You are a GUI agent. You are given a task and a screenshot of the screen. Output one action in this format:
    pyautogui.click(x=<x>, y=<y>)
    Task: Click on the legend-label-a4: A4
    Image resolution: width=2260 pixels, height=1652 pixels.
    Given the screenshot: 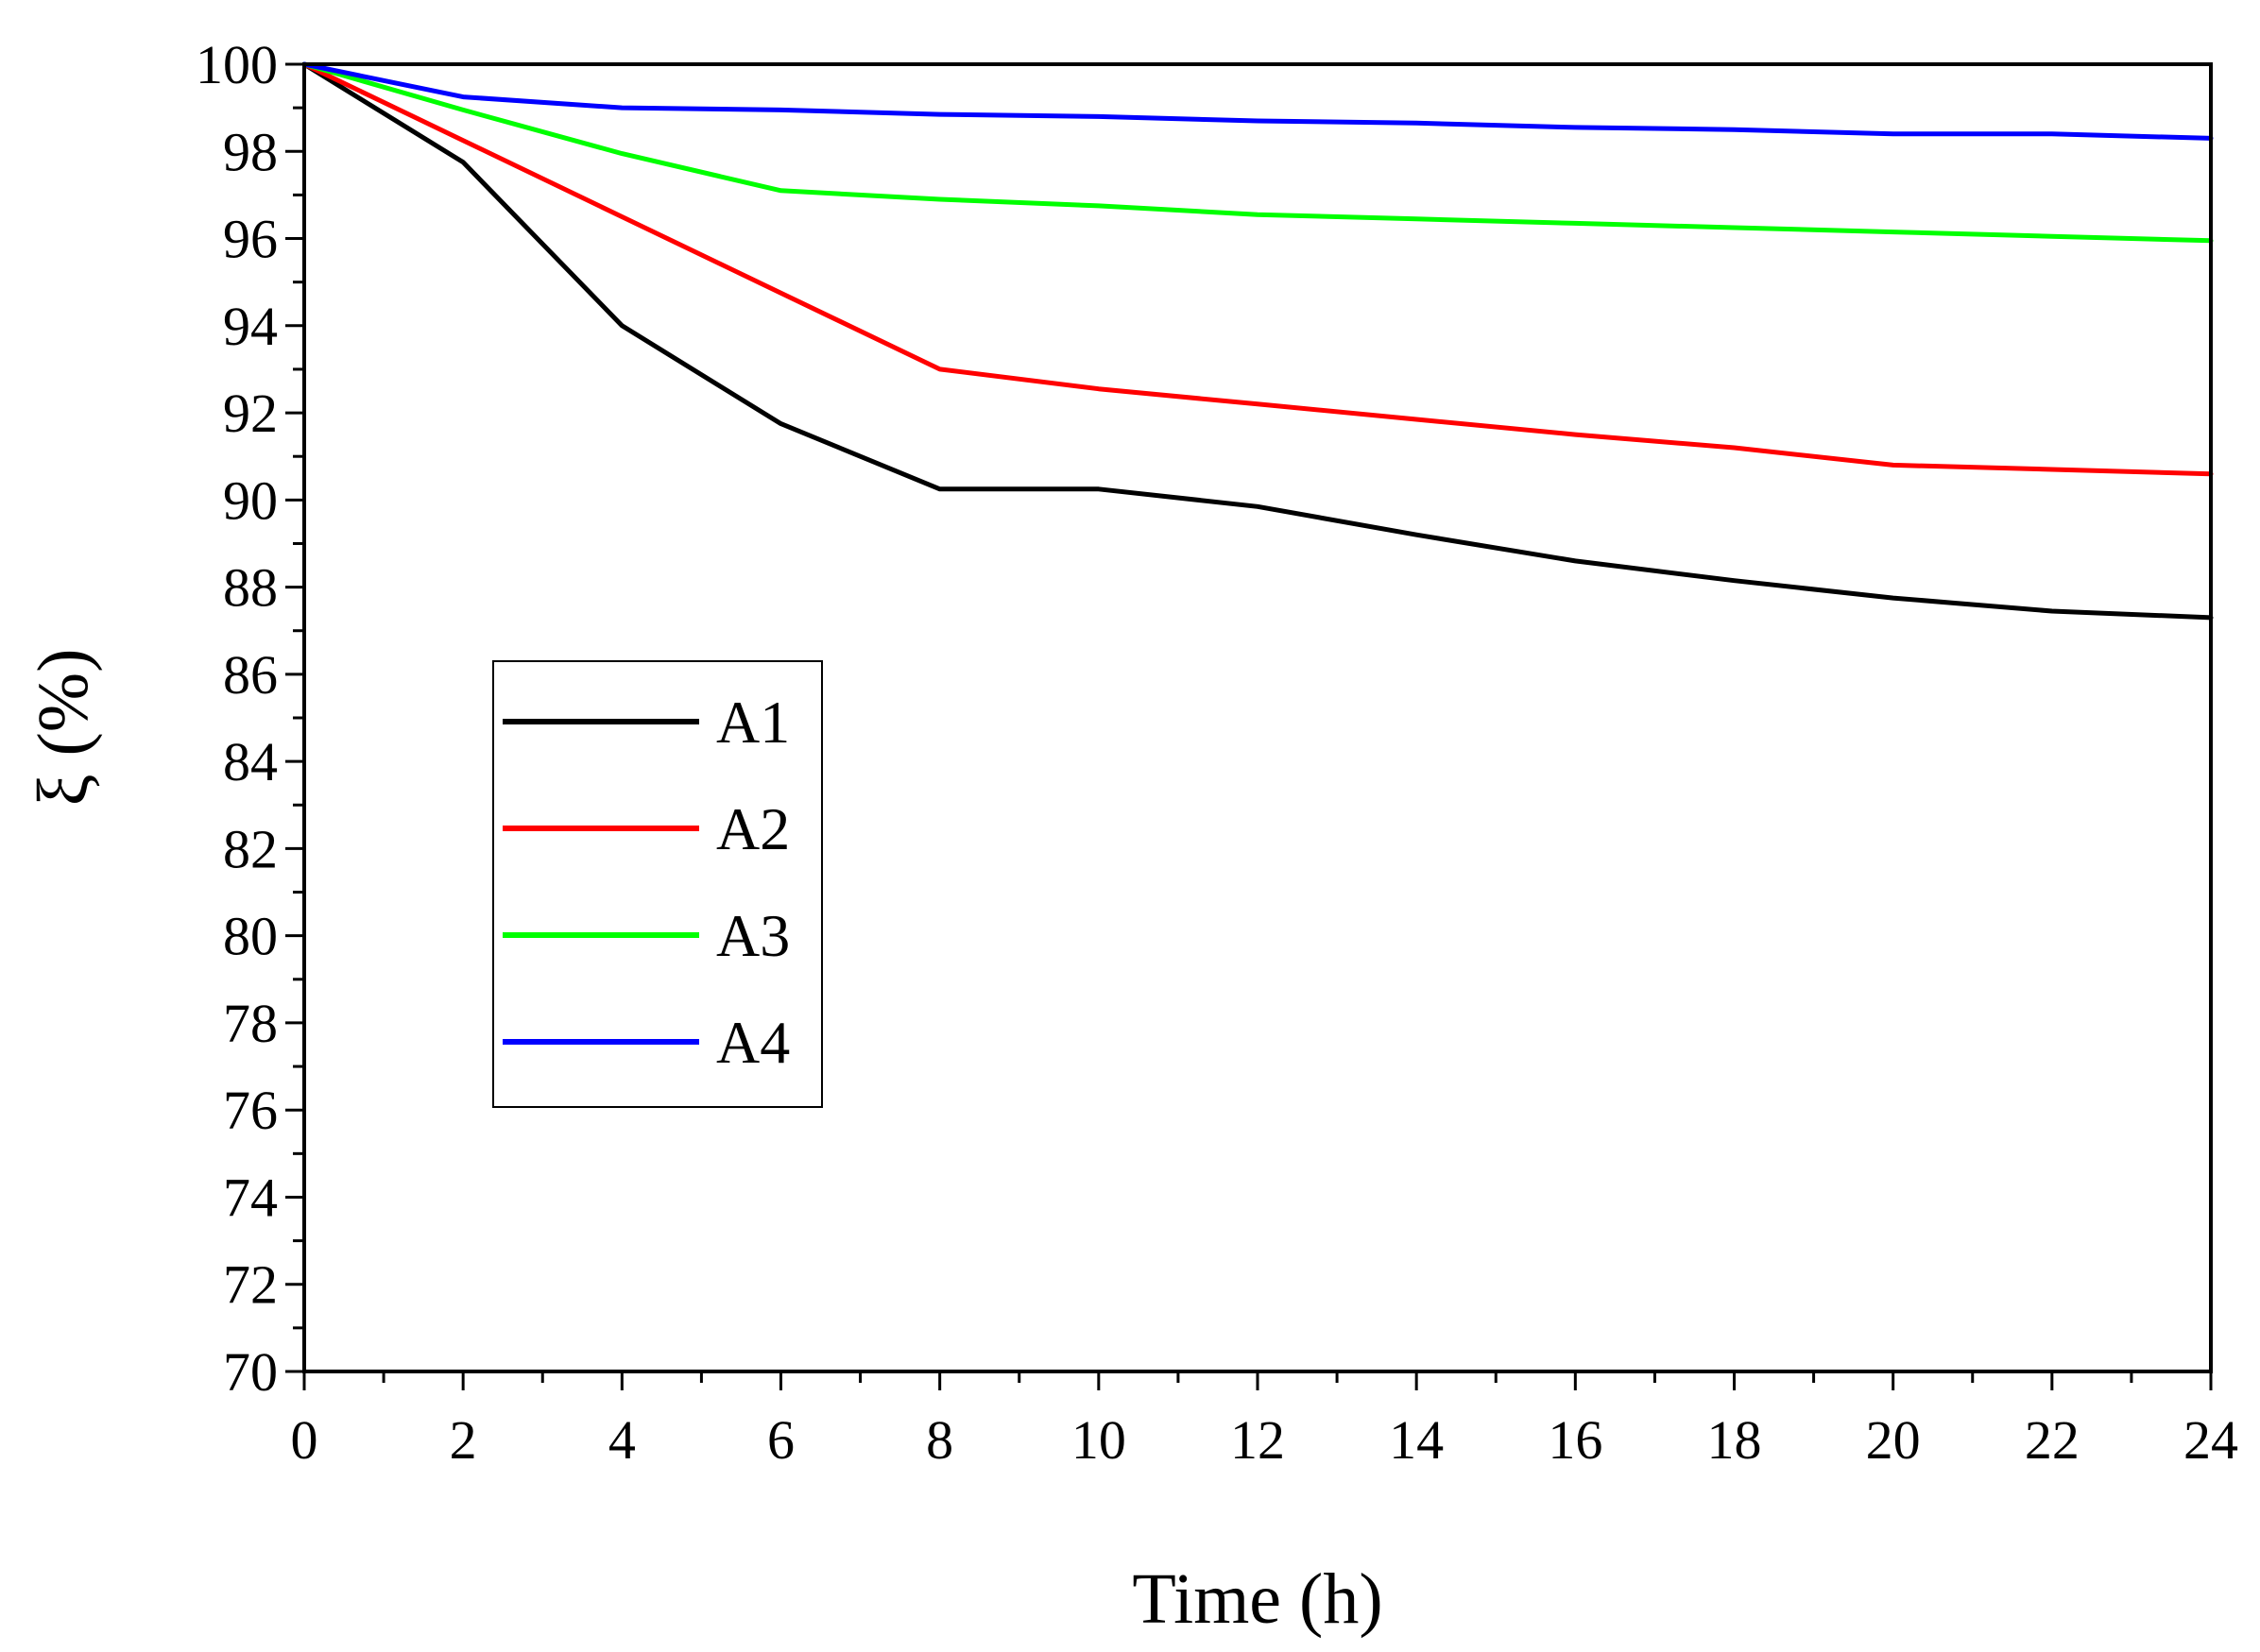 What is the action you would take?
    pyautogui.click(x=753, y=1042)
    